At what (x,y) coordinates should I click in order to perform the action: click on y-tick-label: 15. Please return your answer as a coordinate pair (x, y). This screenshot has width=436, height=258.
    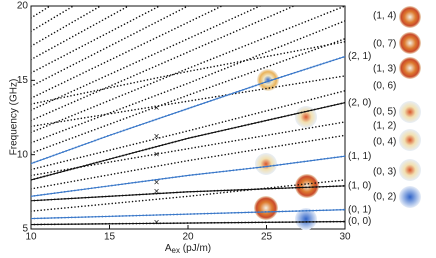
    Looking at the image, I should click on (23, 80).